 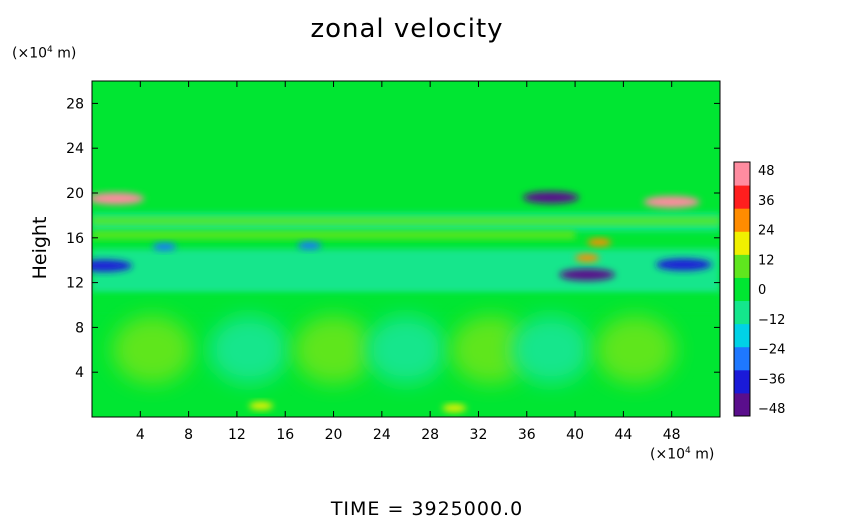 I want to click on colorbar-label: 48, so click(x=766, y=171).